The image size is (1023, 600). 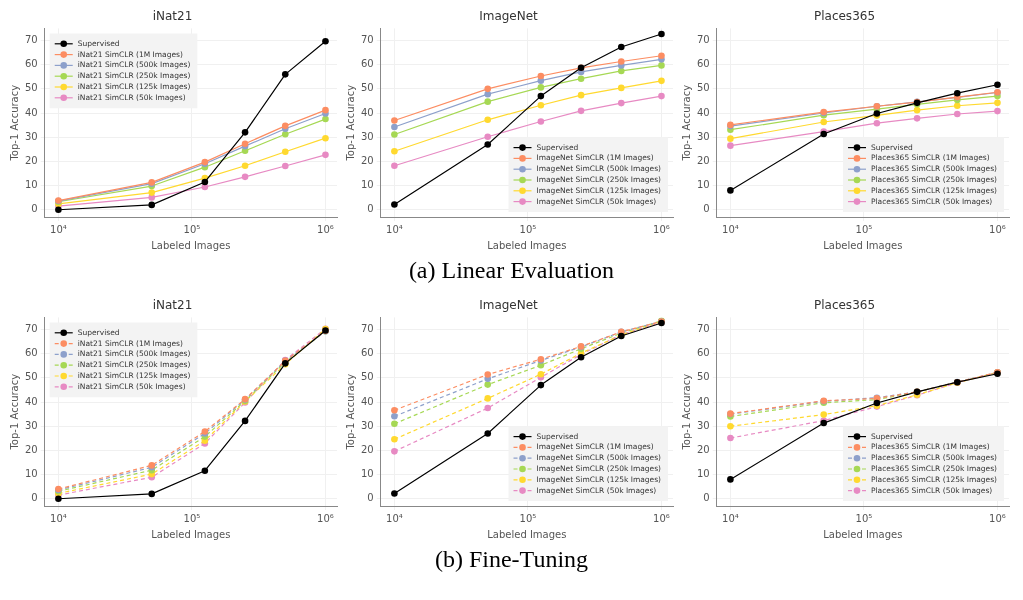 What do you see at coordinates (511, 559) in the screenshot?
I see `text: (b) Fine-Tuning` at bounding box center [511, 559].